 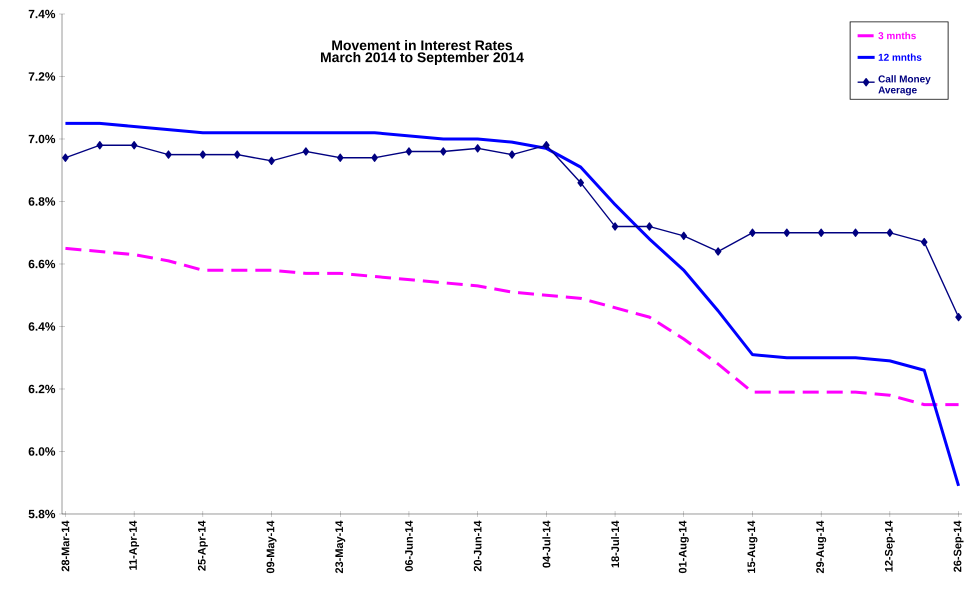 What do you see at coordinates (683, 547) in the screenshot?
I see `x-tick-label: 01-Aug-14` at bounding box center [683, 547].